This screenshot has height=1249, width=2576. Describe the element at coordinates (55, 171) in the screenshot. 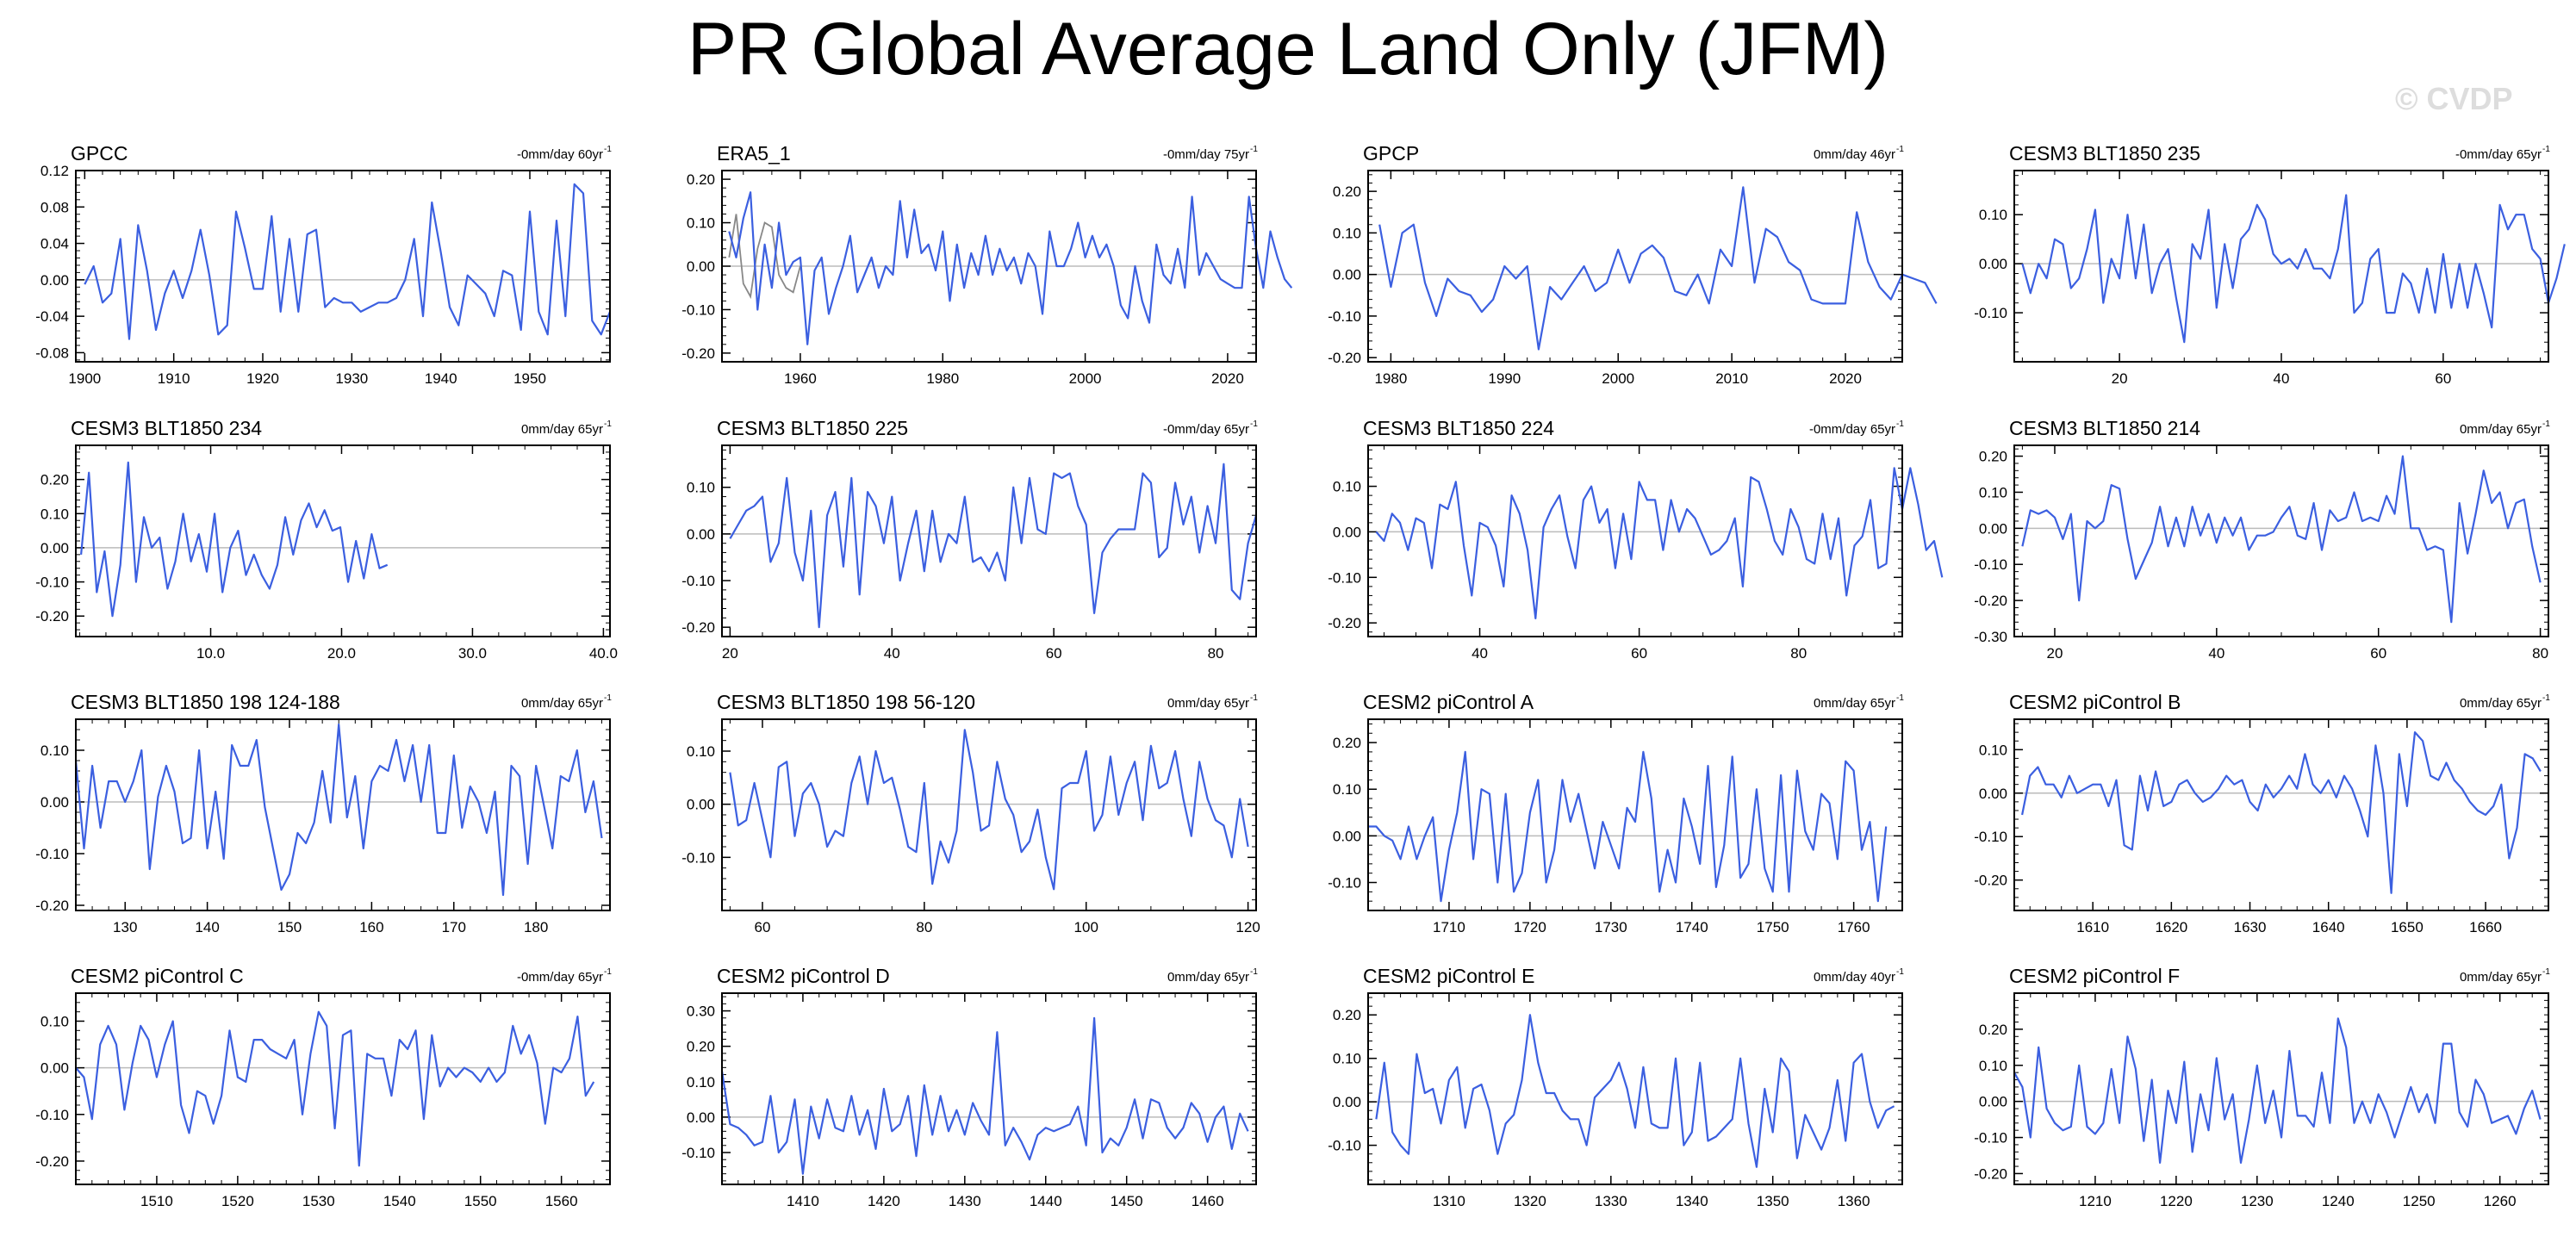

I see `y-tick-label: 0.12` at that location.